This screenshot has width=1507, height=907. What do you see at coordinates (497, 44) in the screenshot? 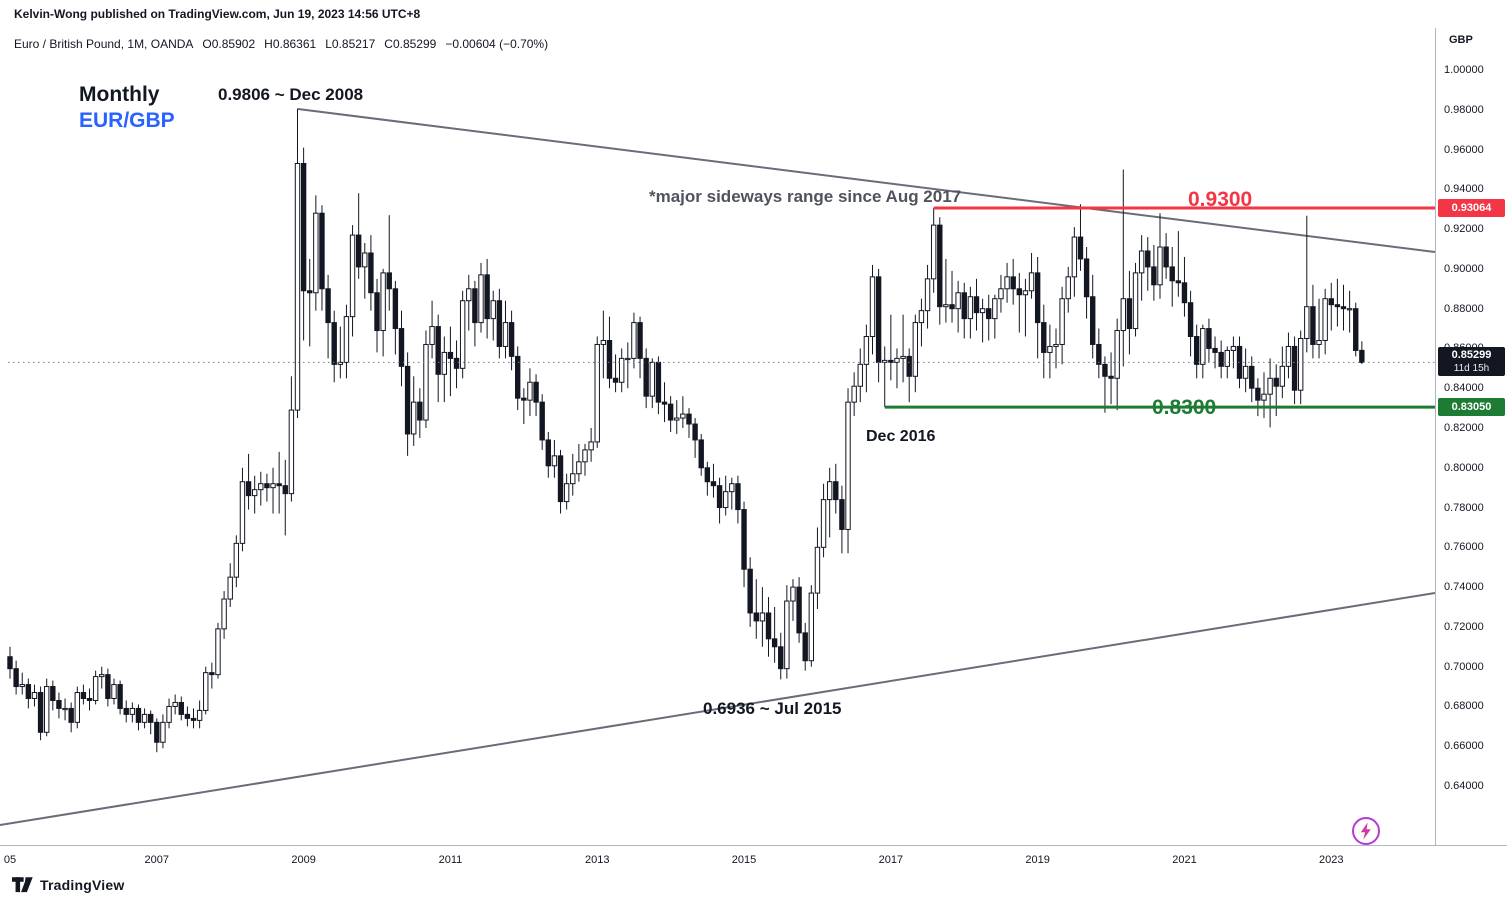
I see `change-value: −0.00604 (−0.70%)` at bounding box center [497, 44].